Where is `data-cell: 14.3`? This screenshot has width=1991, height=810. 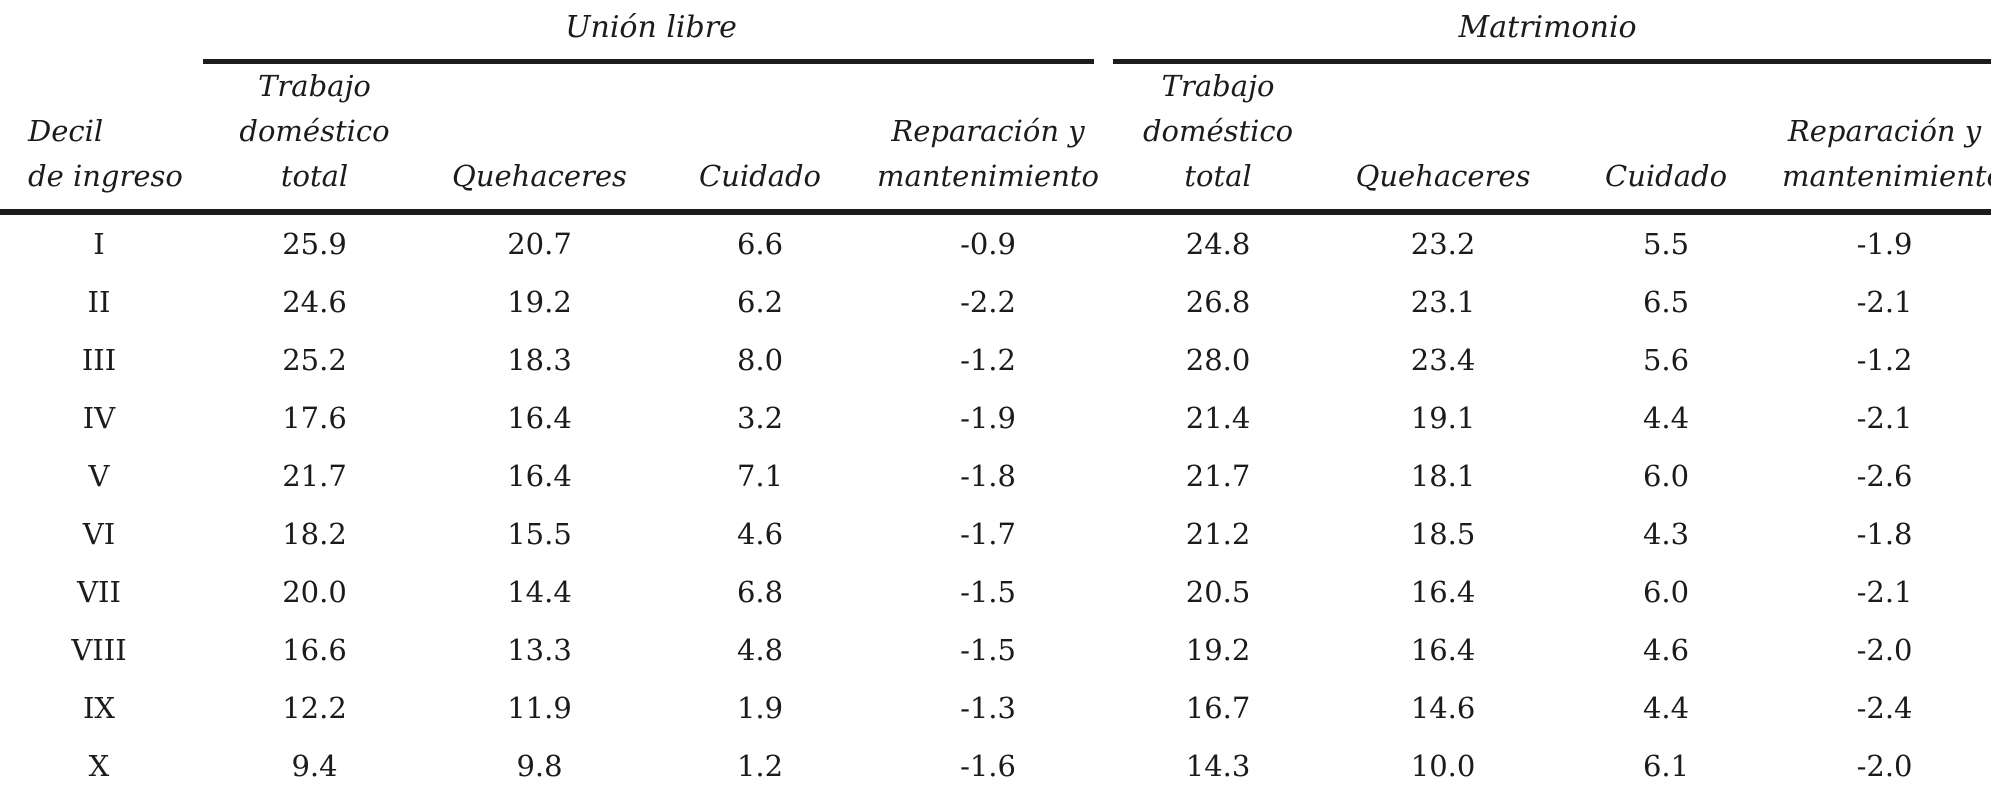 data-cell: 14.3 is located at coordinates (1218, 765).